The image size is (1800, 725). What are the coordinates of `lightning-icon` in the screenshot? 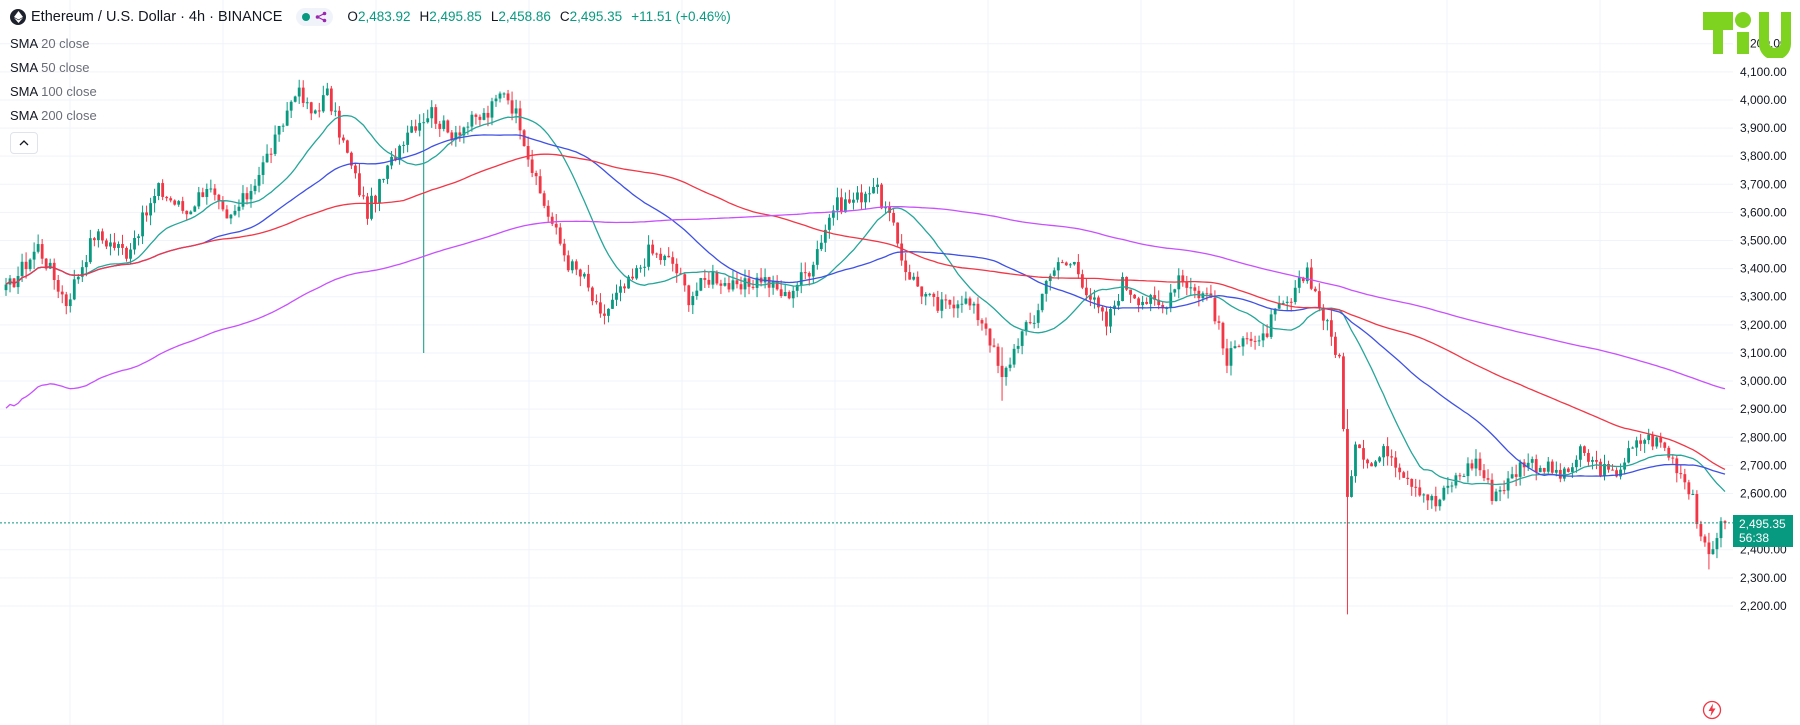 It's located at (1712, 710).